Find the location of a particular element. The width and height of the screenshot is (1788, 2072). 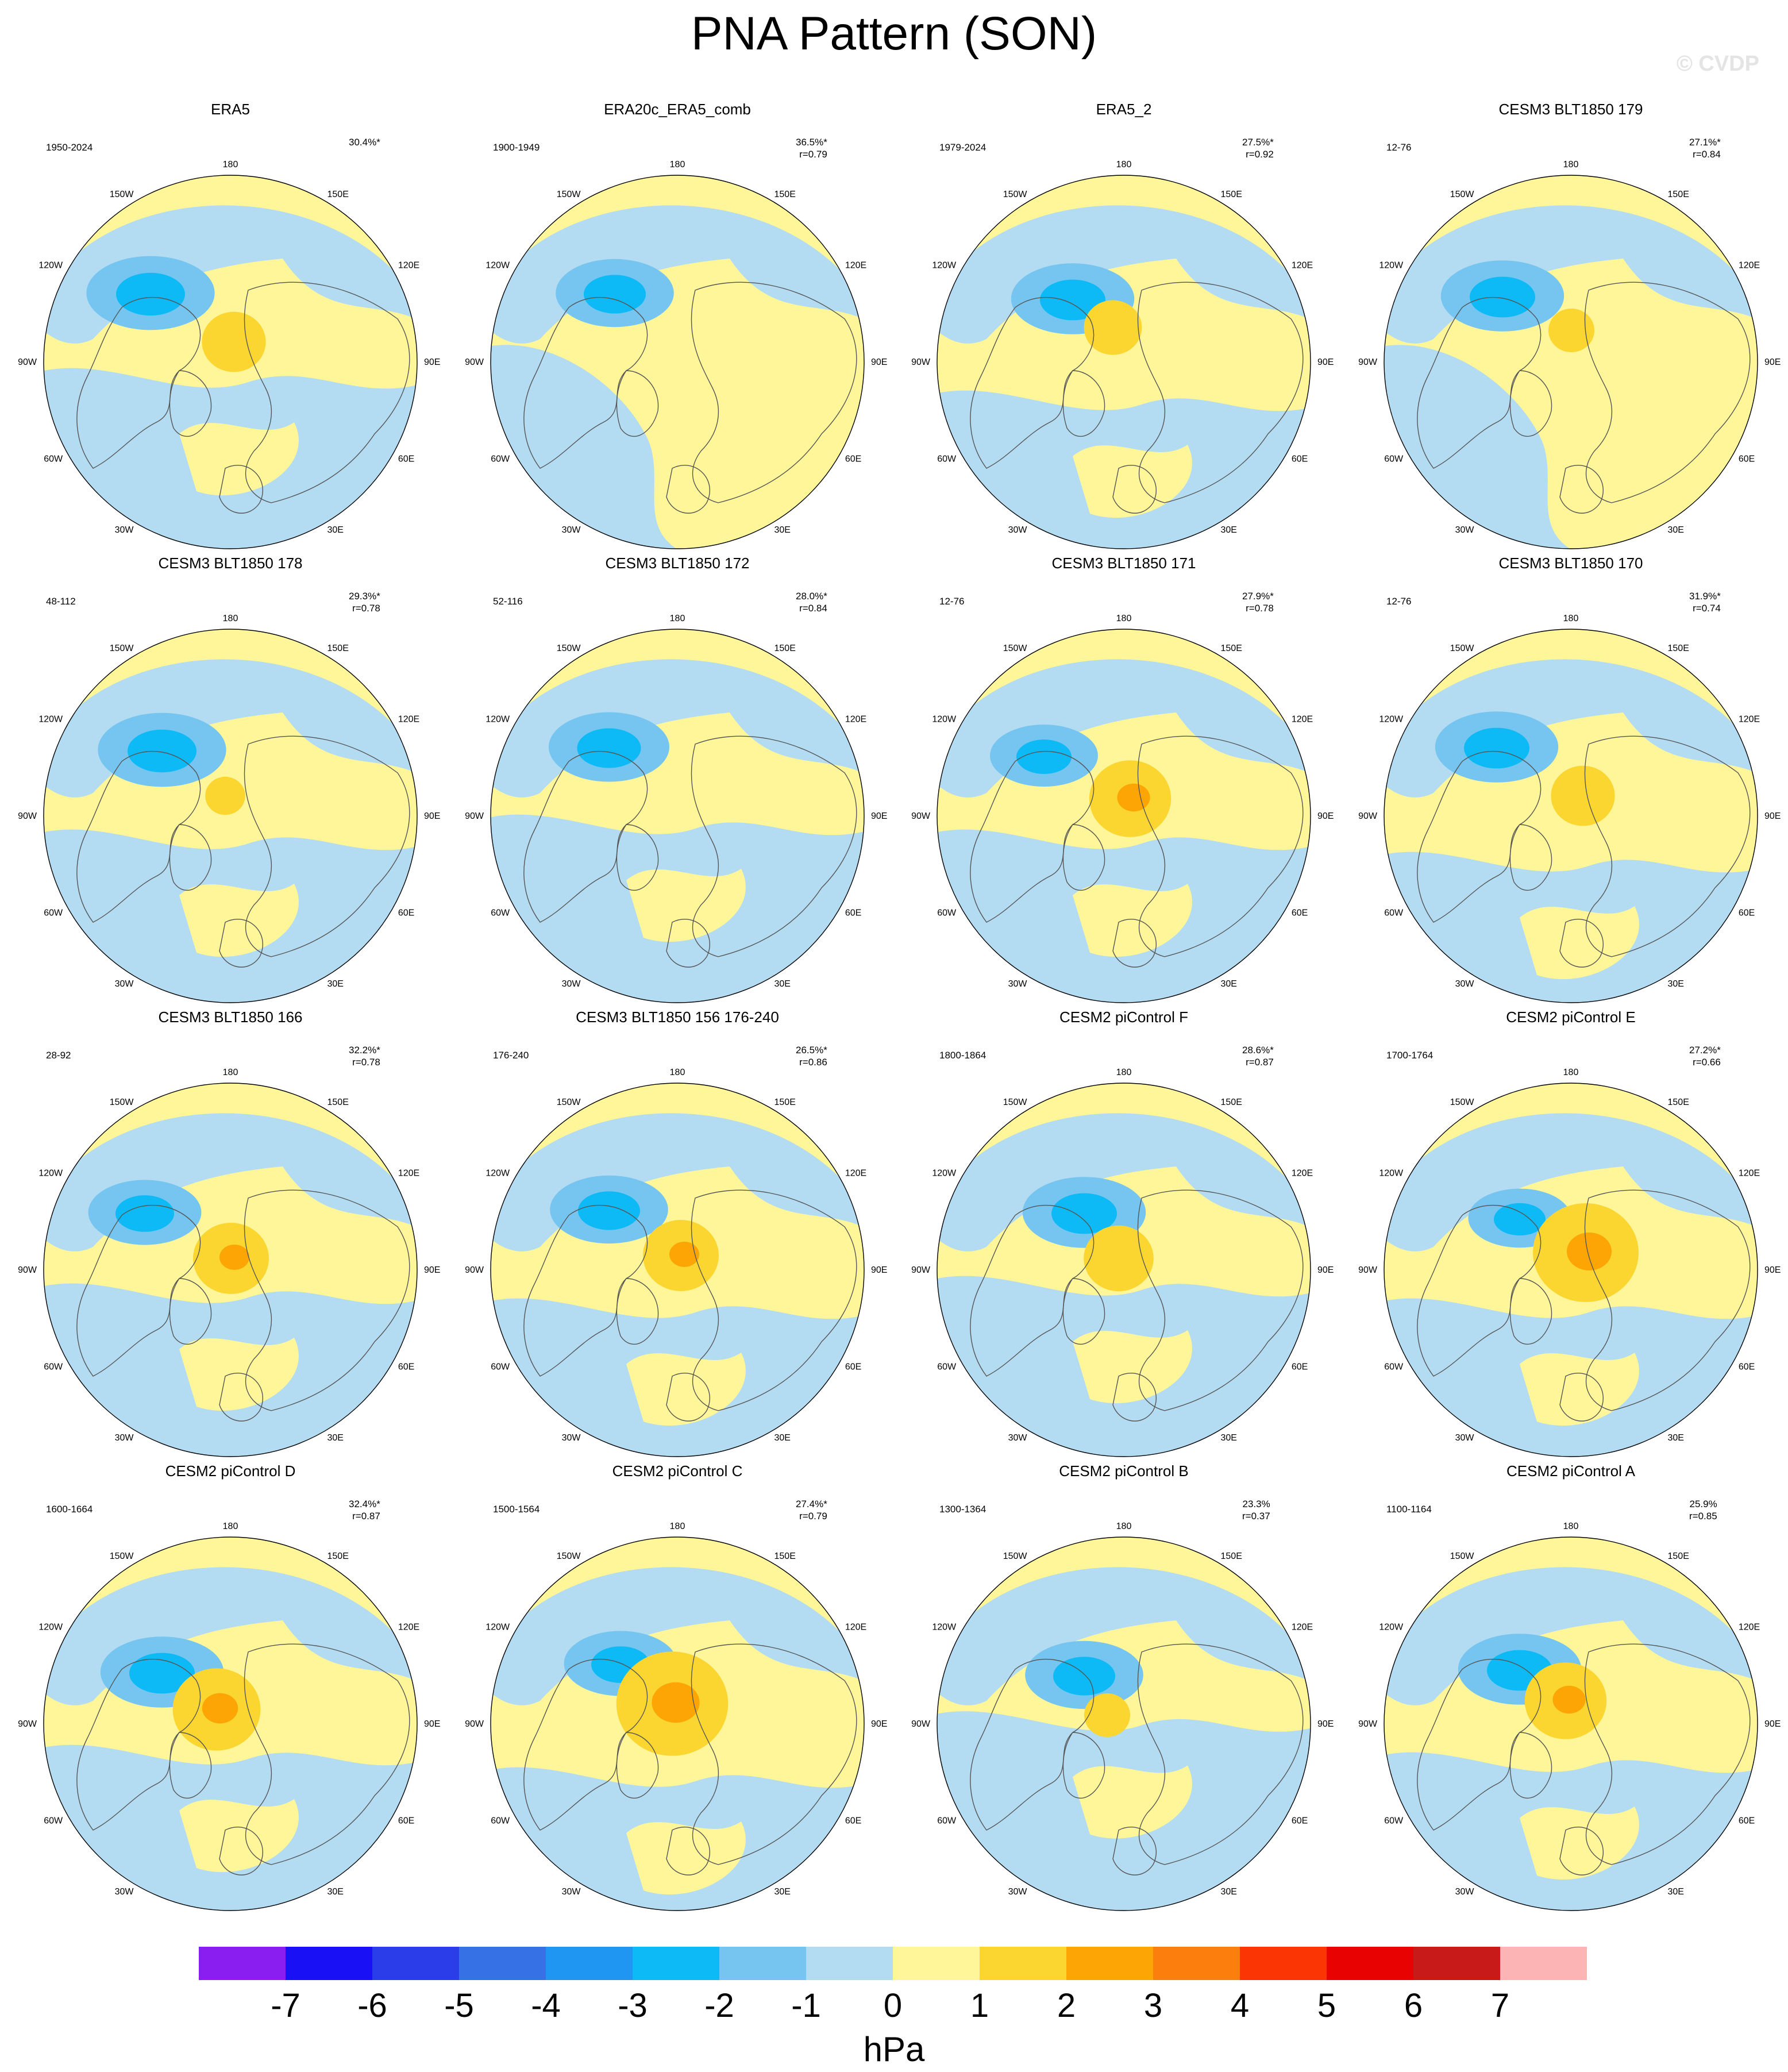

panel-stats: 36.5%* r=0.79 is located at coordinates (811, 148).